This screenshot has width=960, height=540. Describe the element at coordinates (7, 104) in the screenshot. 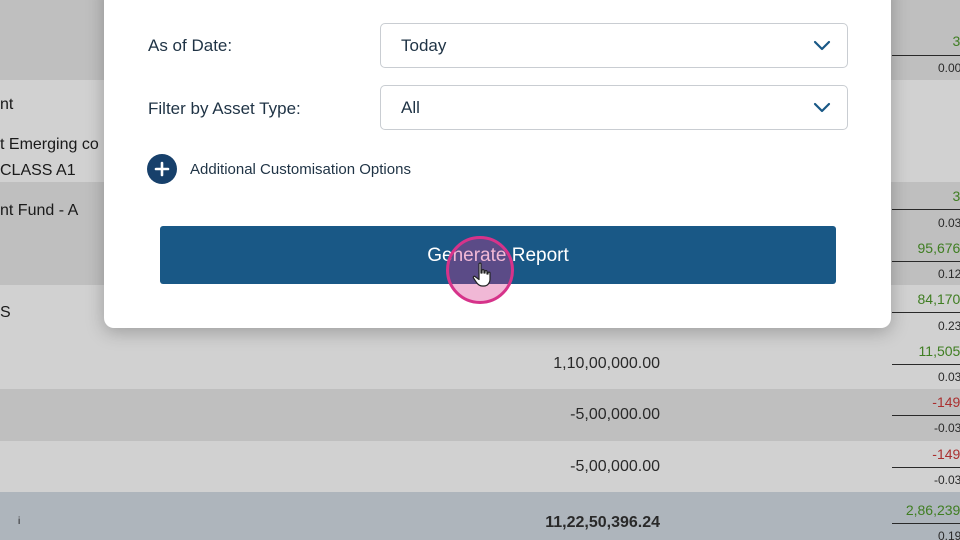

I see `holding-name: nt` at that location.